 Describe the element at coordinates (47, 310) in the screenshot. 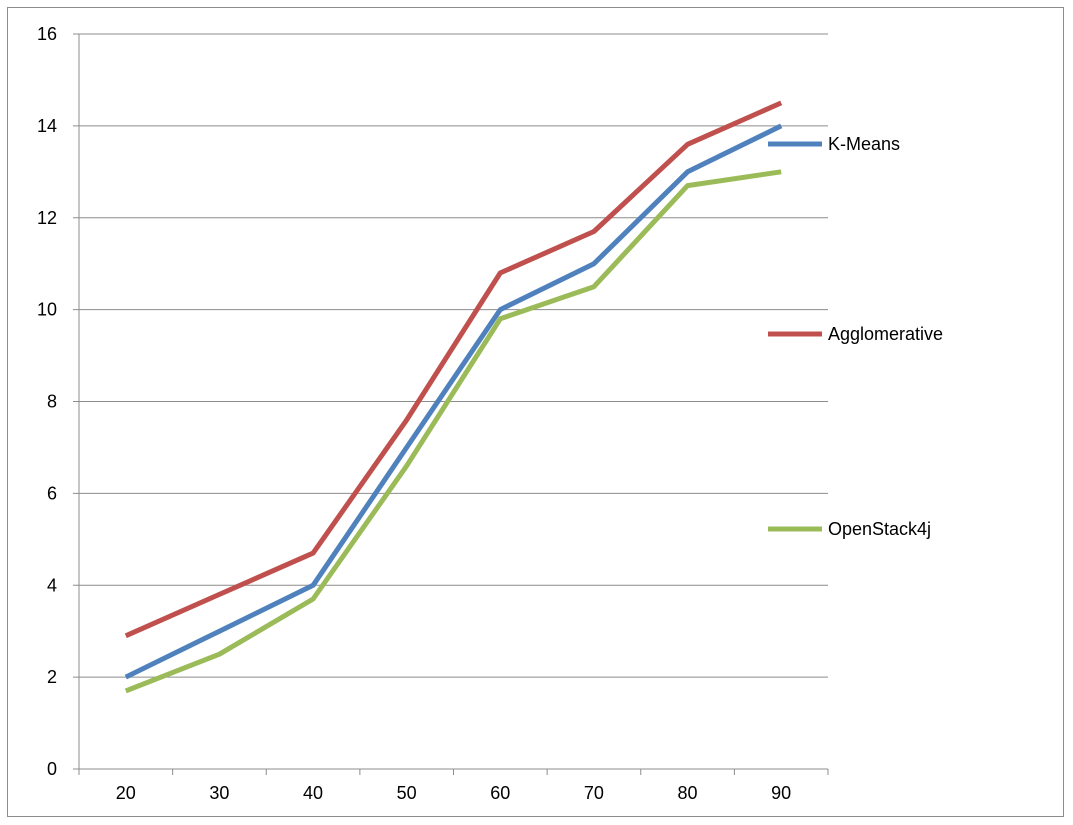

I see `y-tick-label: 10` at that location.